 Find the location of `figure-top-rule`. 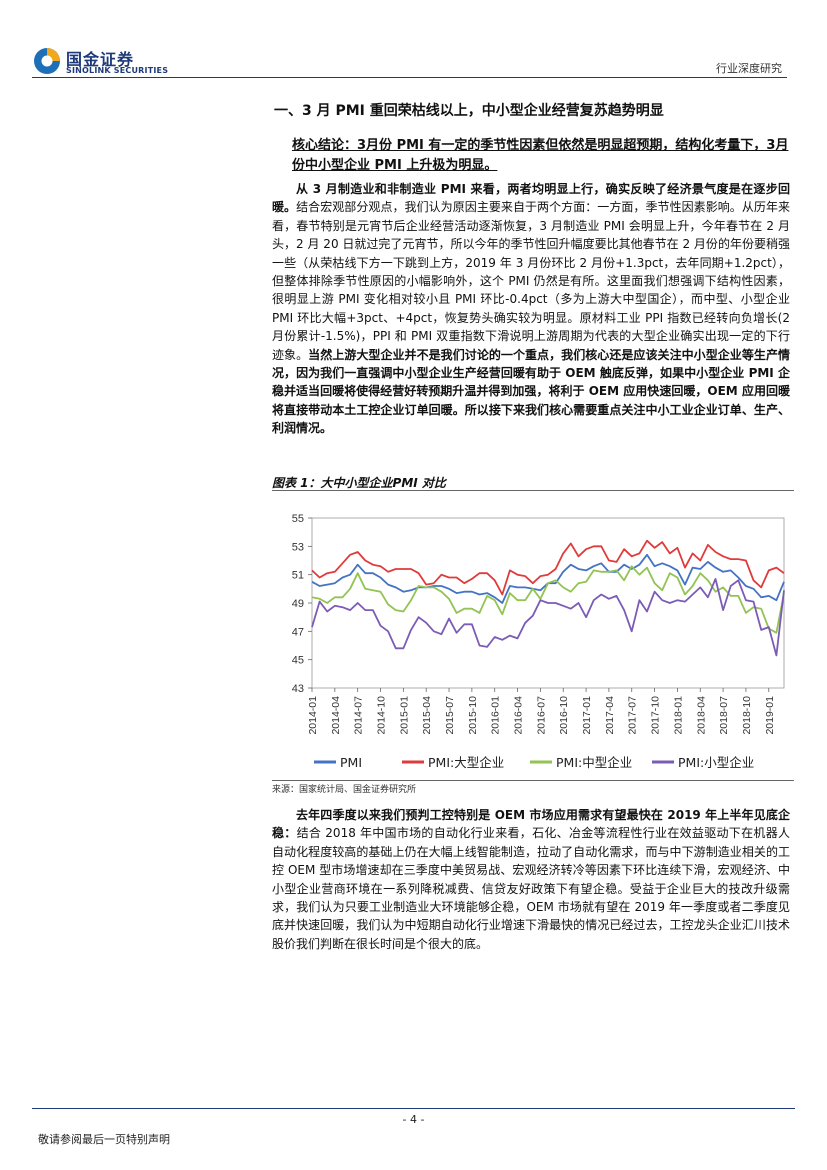

figure-top-rule is located at coordinates (533, 490).